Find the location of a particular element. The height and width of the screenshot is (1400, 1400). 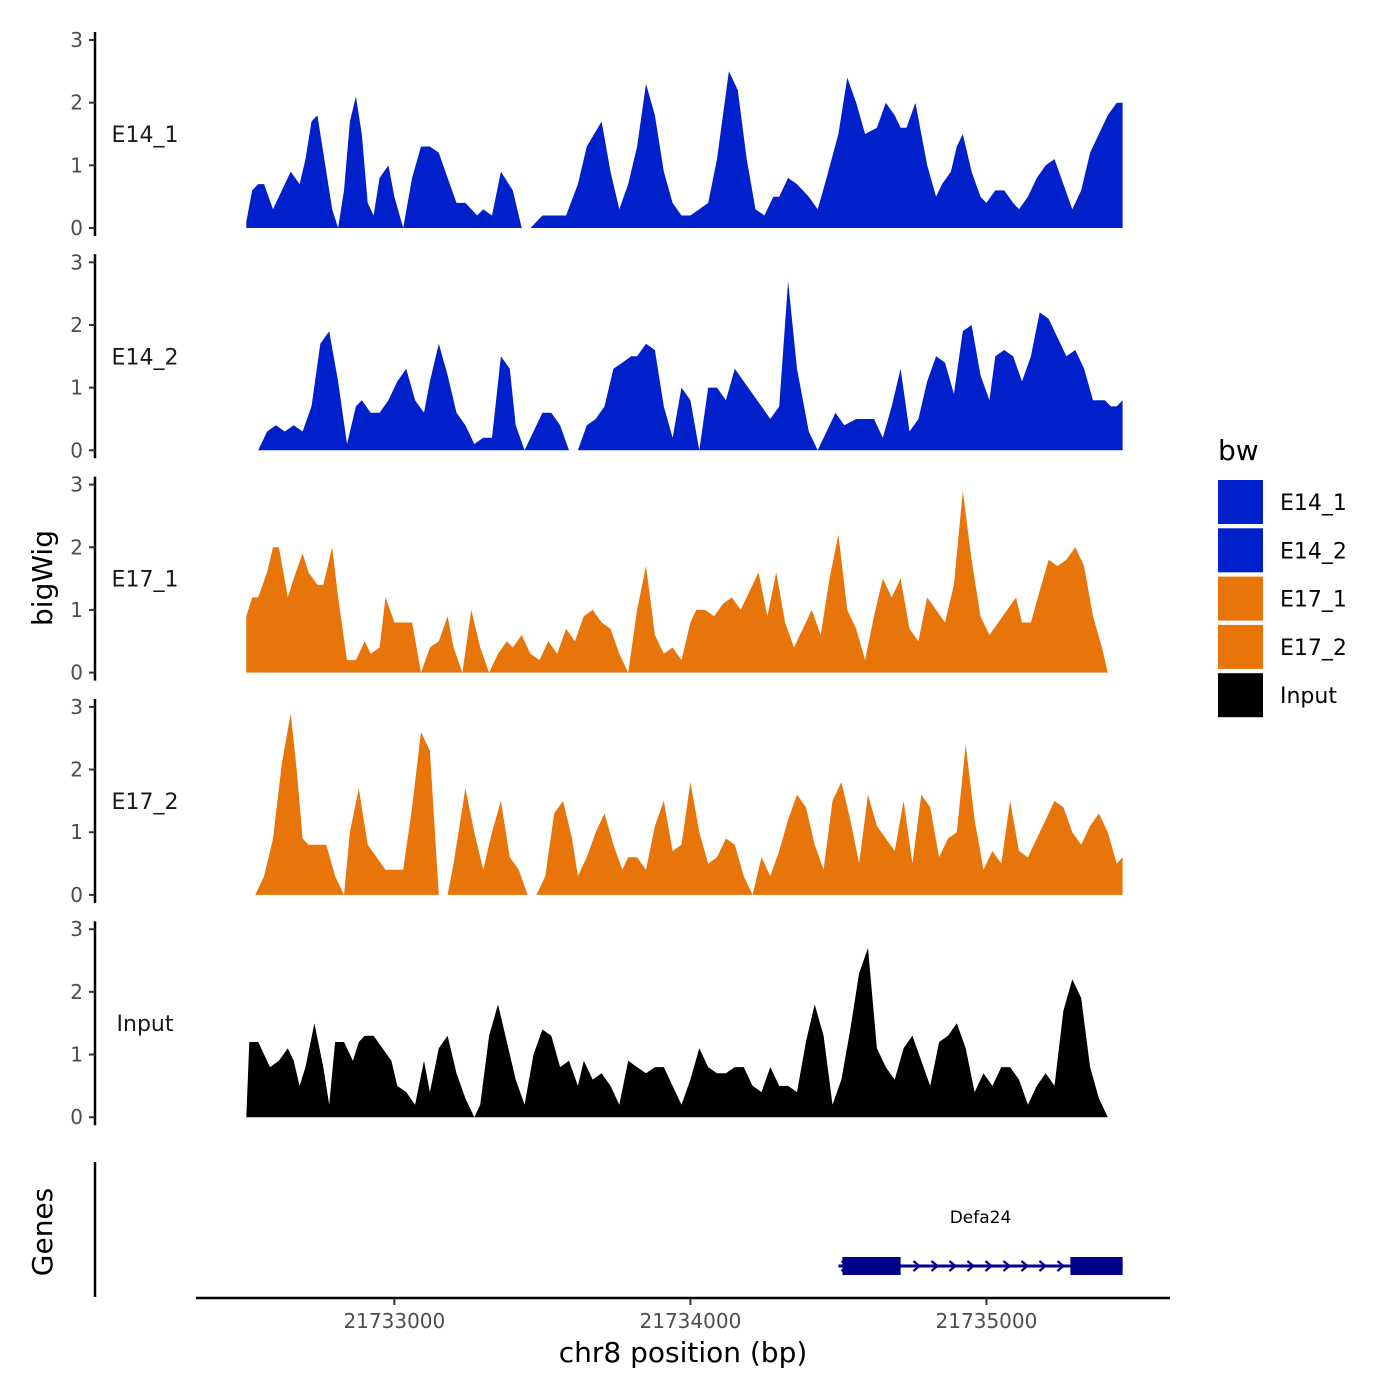

legend-label-E14_1: E14_1 is located at coordinates (1313, 503).